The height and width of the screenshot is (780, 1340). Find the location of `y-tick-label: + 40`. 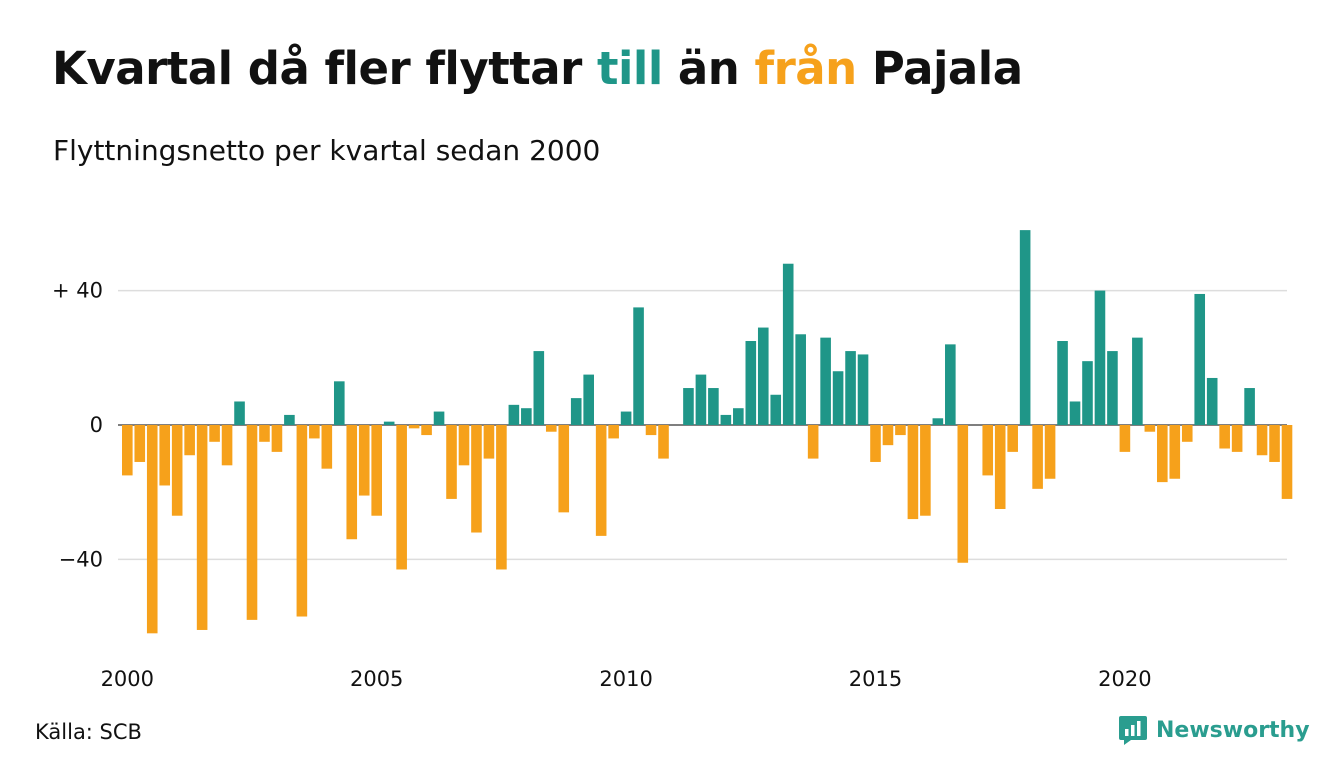

y-tick-label: + 40 is located at coordinates (77, 291).